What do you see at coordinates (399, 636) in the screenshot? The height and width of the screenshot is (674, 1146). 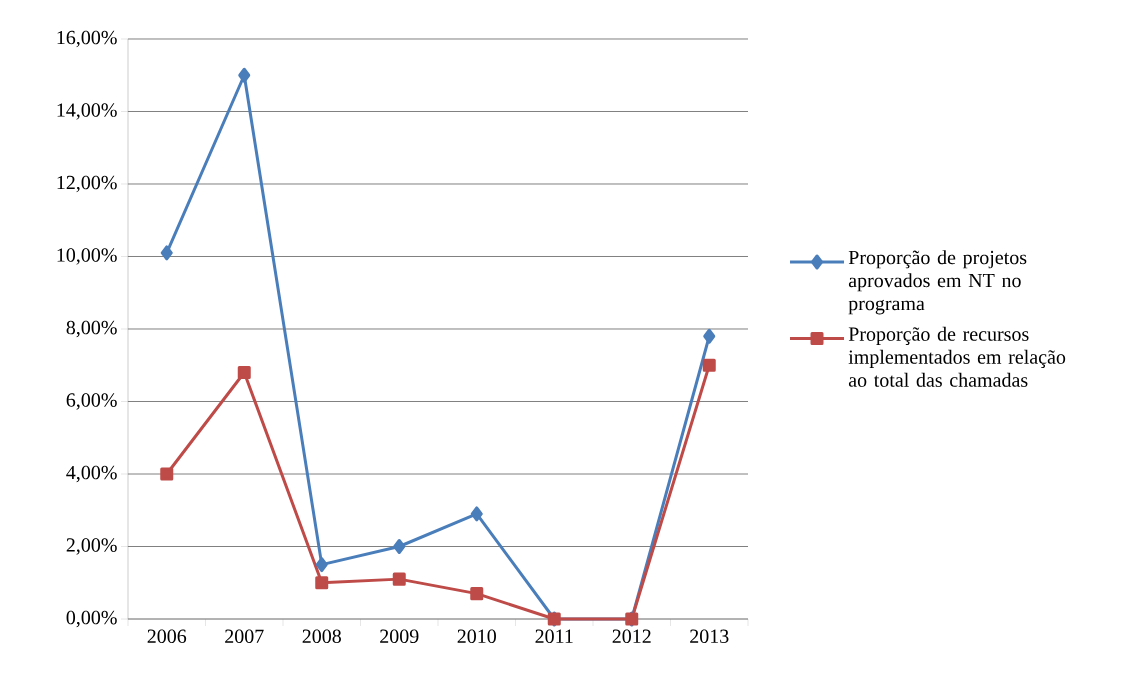 I see `x-tick-label: 2009` at bounding box center [399, 636].